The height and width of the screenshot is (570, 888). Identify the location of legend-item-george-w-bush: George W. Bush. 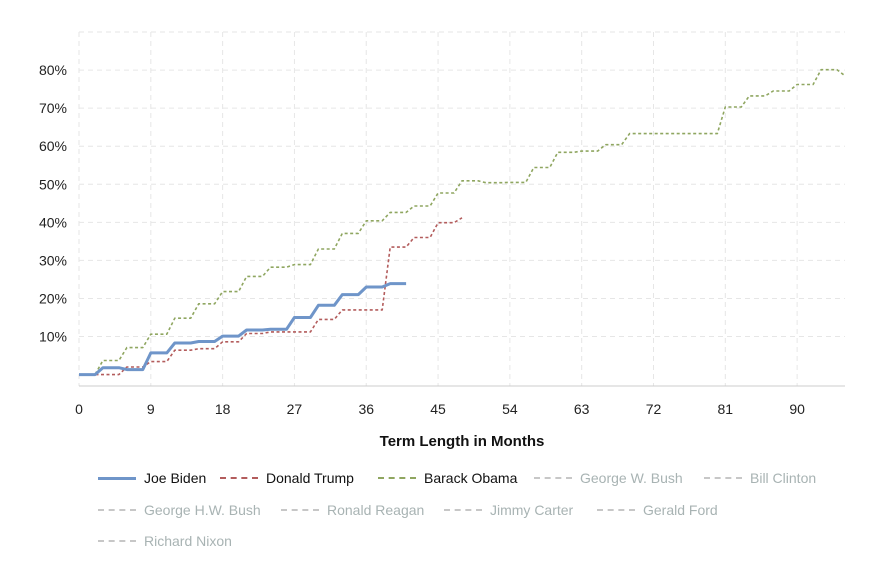
(608, 478).